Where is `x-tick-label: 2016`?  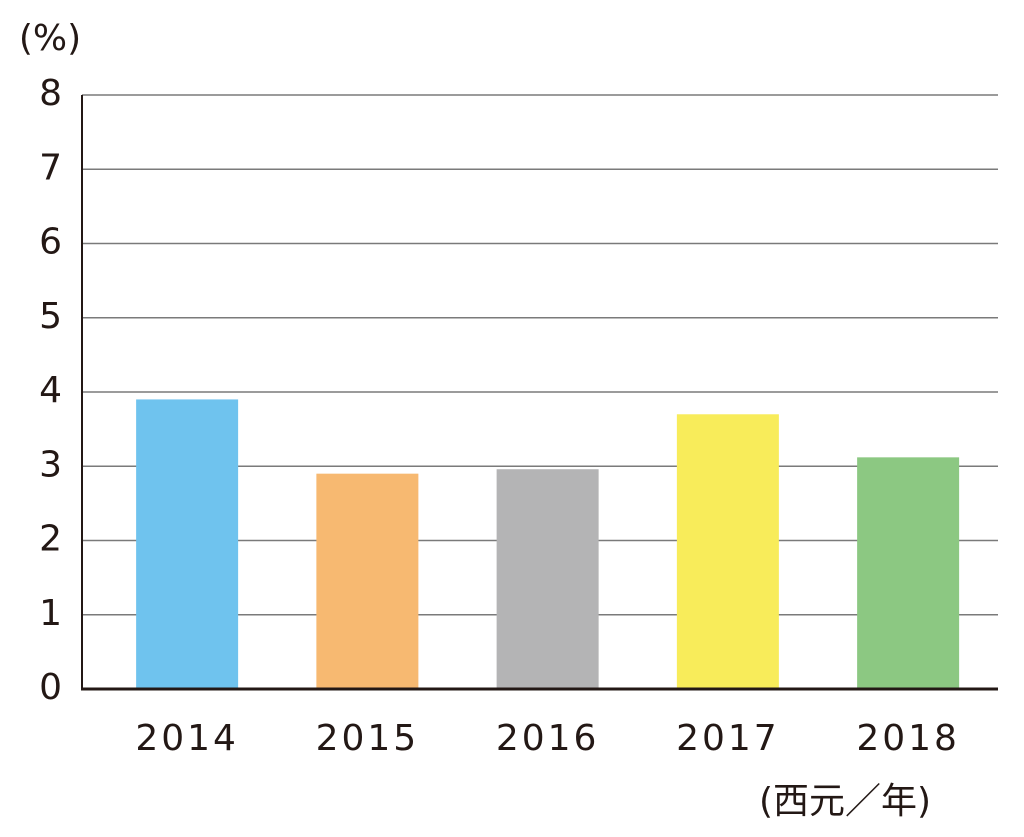 x-tick-label: 2016 is located at coordinates (548, 738).